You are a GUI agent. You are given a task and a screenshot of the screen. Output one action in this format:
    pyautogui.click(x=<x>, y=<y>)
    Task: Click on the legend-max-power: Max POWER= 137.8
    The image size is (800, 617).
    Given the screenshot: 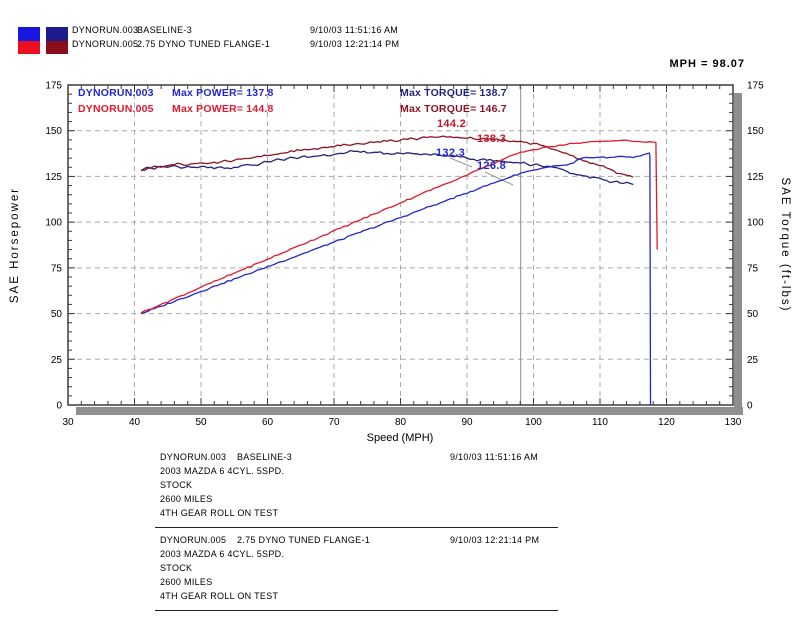 What is the action you would take?
    pyautogui.click(x=223, y=93)
    